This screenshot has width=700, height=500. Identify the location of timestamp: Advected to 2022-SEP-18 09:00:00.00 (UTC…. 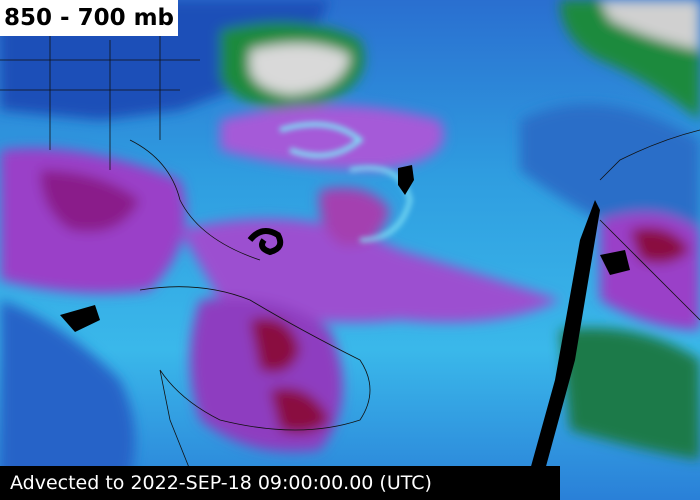
(280, 483).